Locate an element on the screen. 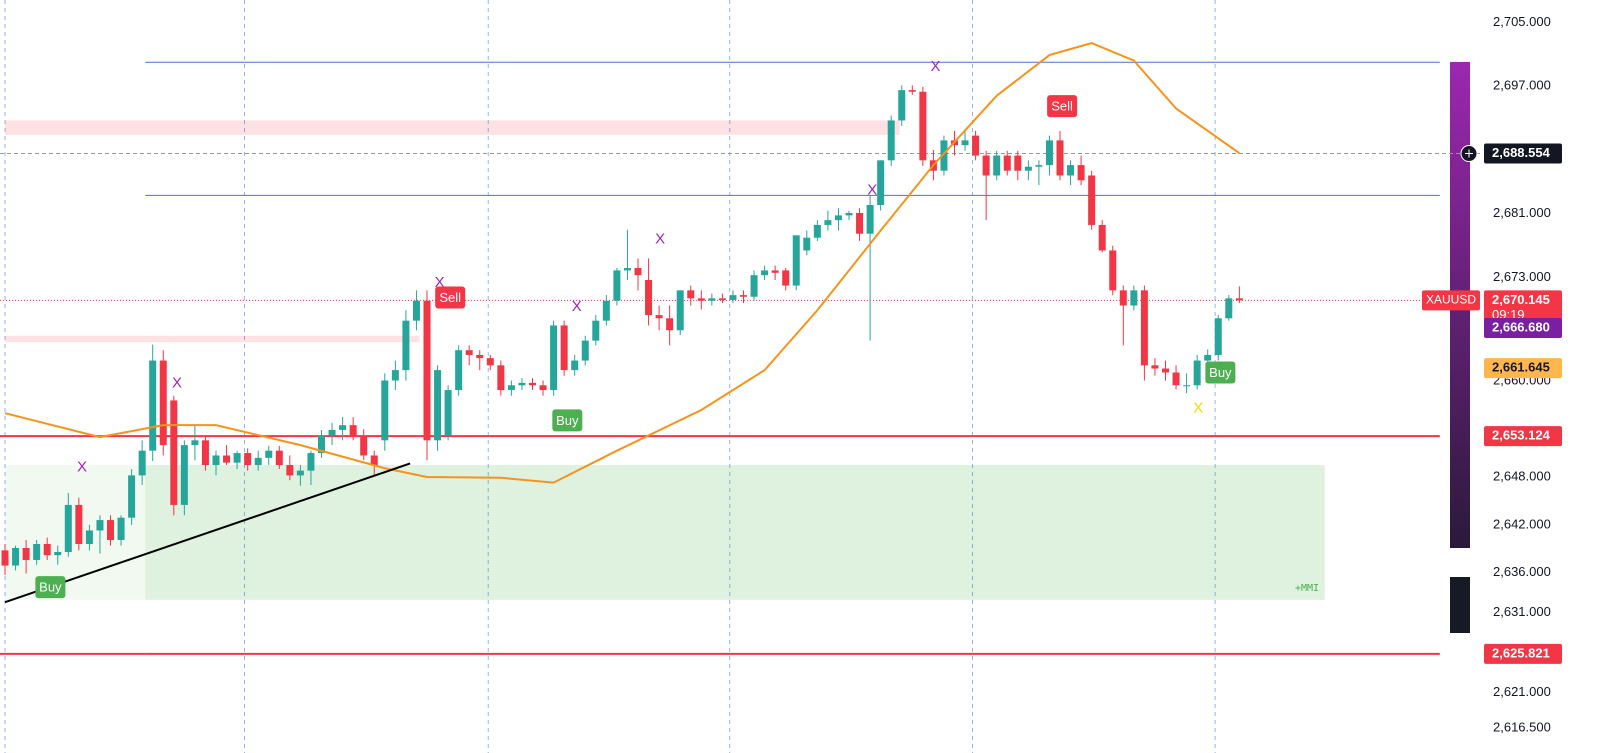 The width and height of the screenshot is (1600, 753). note: +MMI is located at coordinates (1307, 588).